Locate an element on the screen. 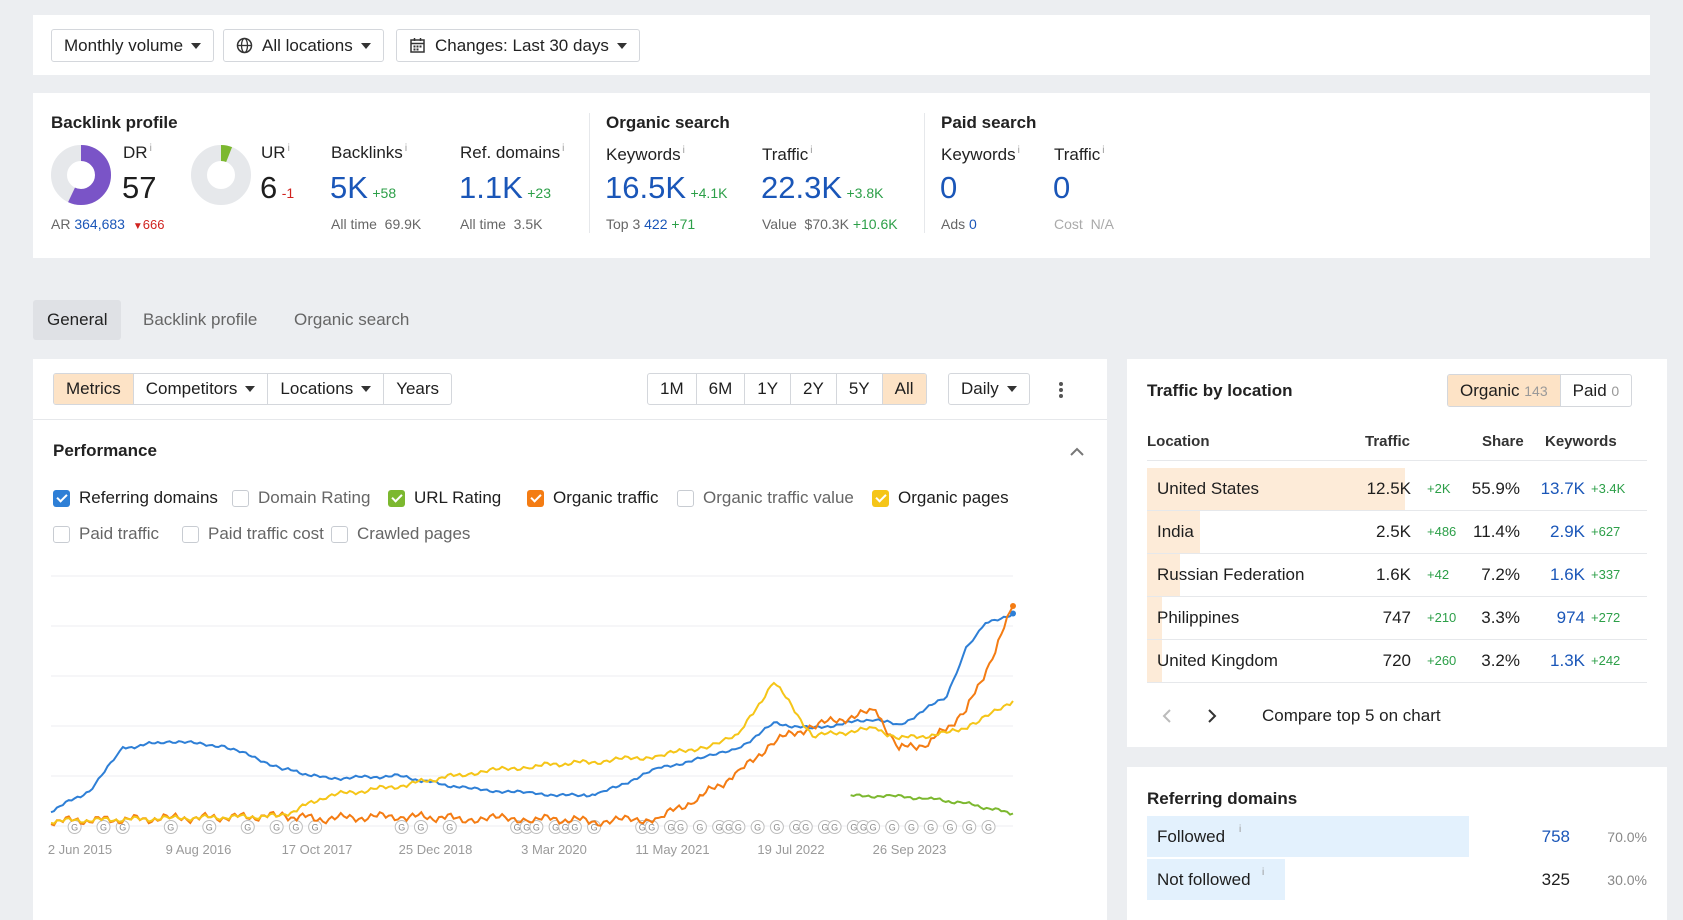  prev-page-icon is located at coordinates (1167, 718).